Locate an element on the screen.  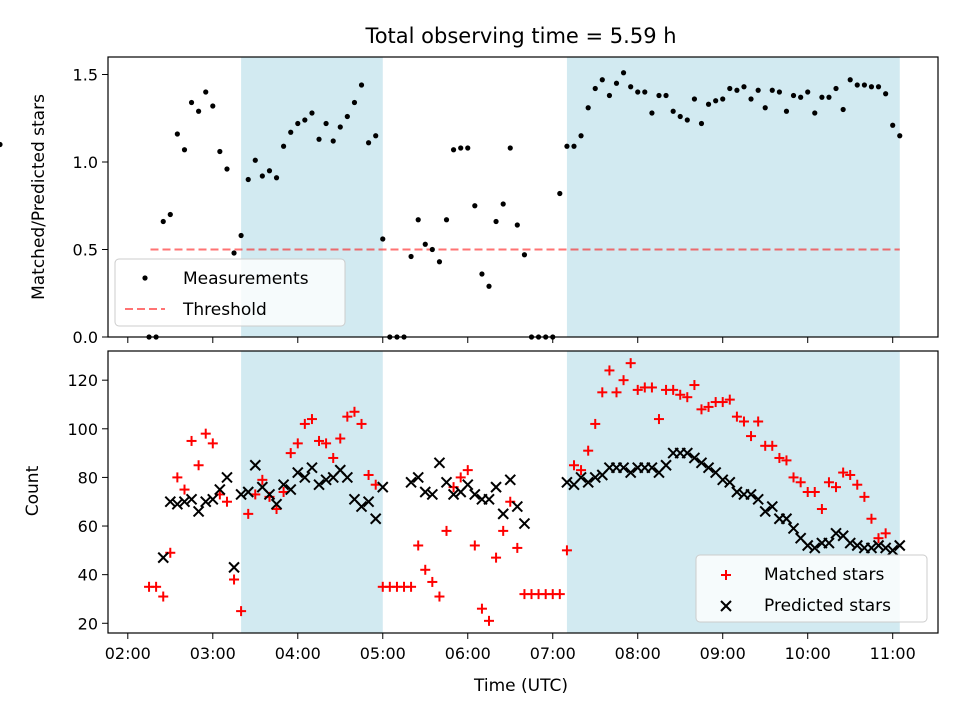
x-tick-label: 07:00 is located at coordinates (553, 653).